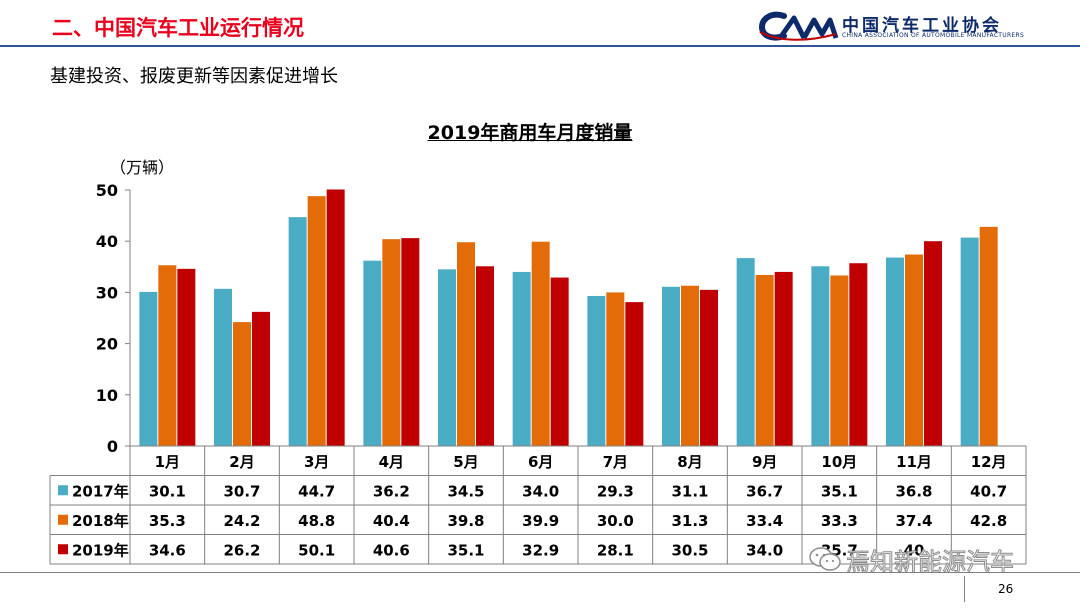 Image resolution: width=1080 pixels, height=608 pixels. What do you see at coordinates (798, 26) in the screenshot?
I see `caam-logo-mark` at bounding box center [798, 26].